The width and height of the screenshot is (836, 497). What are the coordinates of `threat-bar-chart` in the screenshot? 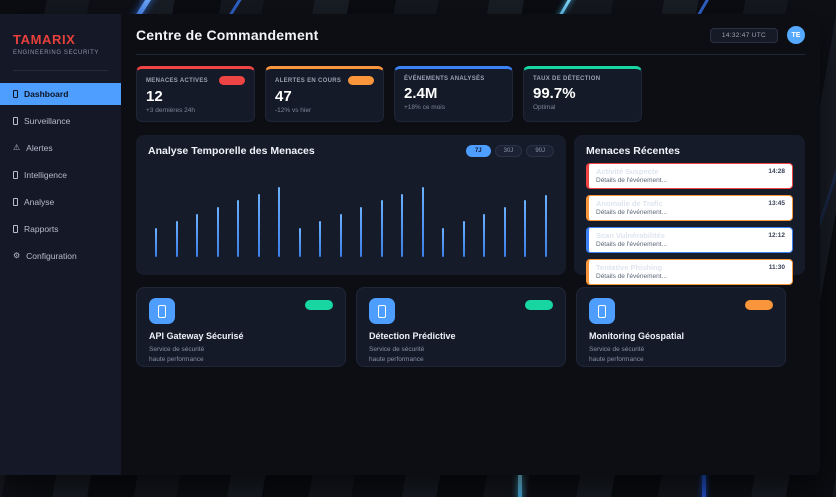 It's located at (351, 211).